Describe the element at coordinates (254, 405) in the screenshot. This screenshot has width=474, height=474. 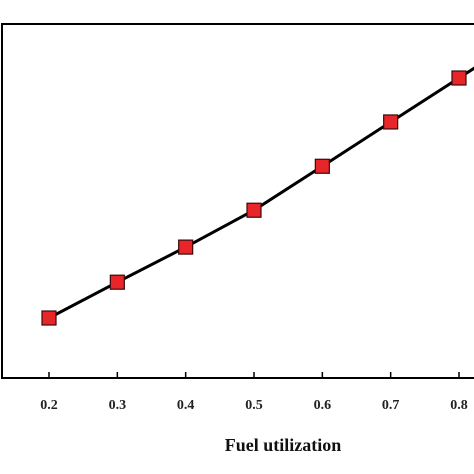
I see `x-tick-label: 0.5` at that location.